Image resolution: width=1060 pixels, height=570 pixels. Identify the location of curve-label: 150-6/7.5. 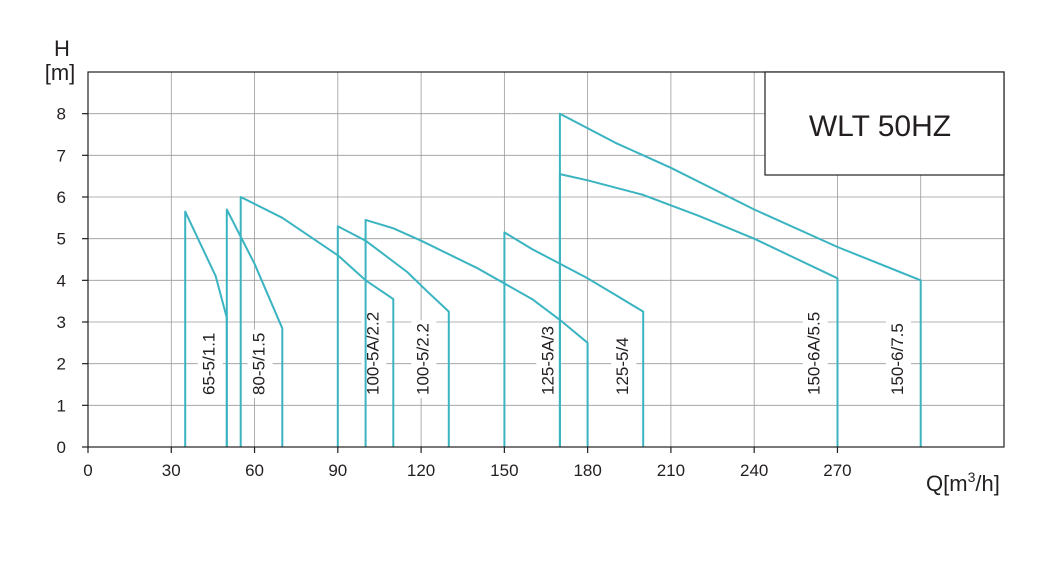
(897, 359).